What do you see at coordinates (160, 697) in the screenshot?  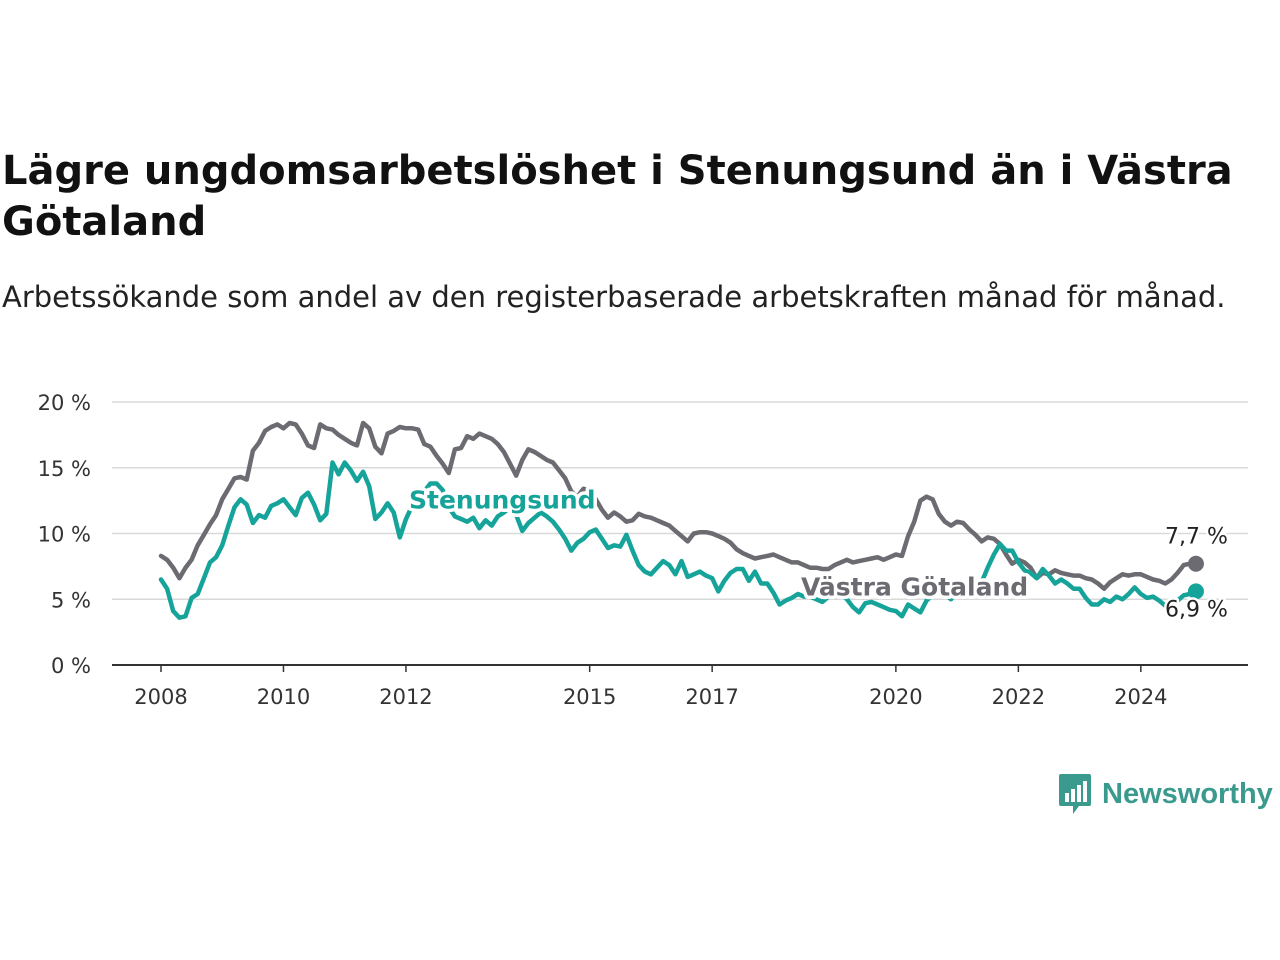 I see `x-tick-label: 2008` at bounding box center [160, 697].